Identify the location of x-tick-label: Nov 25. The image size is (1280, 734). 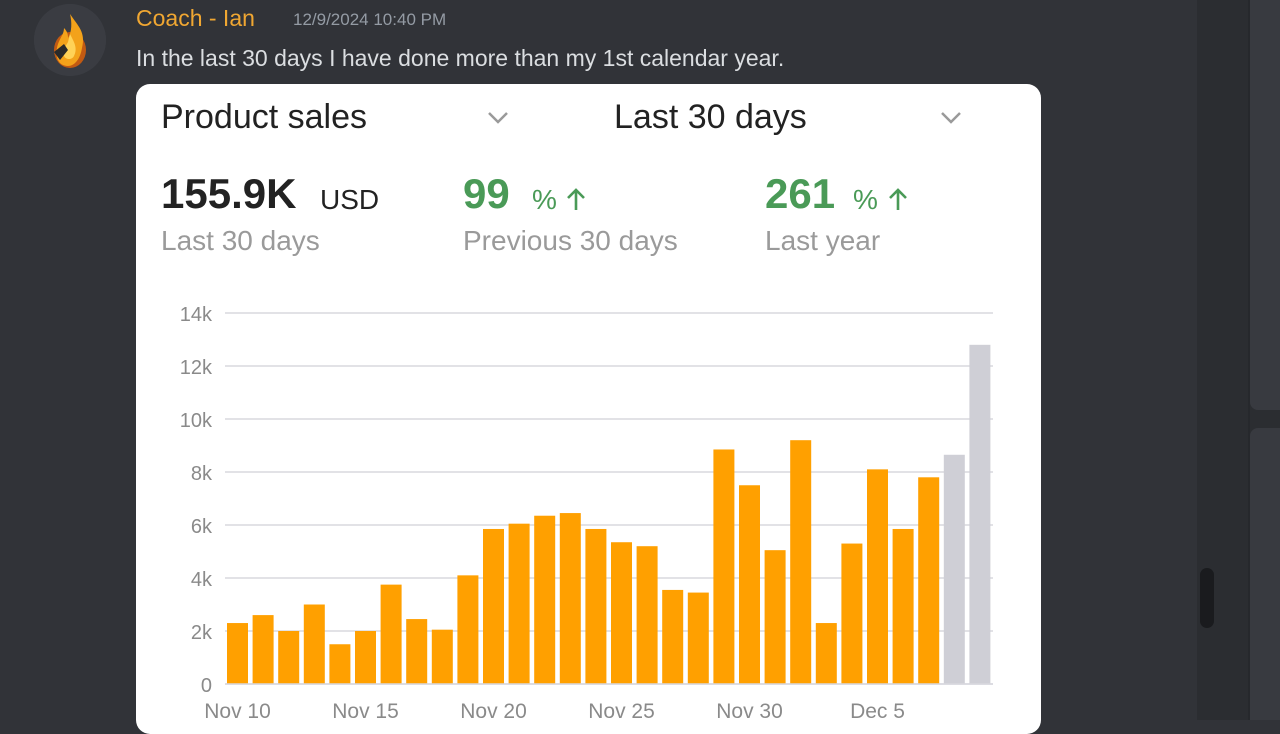
(621, 711).